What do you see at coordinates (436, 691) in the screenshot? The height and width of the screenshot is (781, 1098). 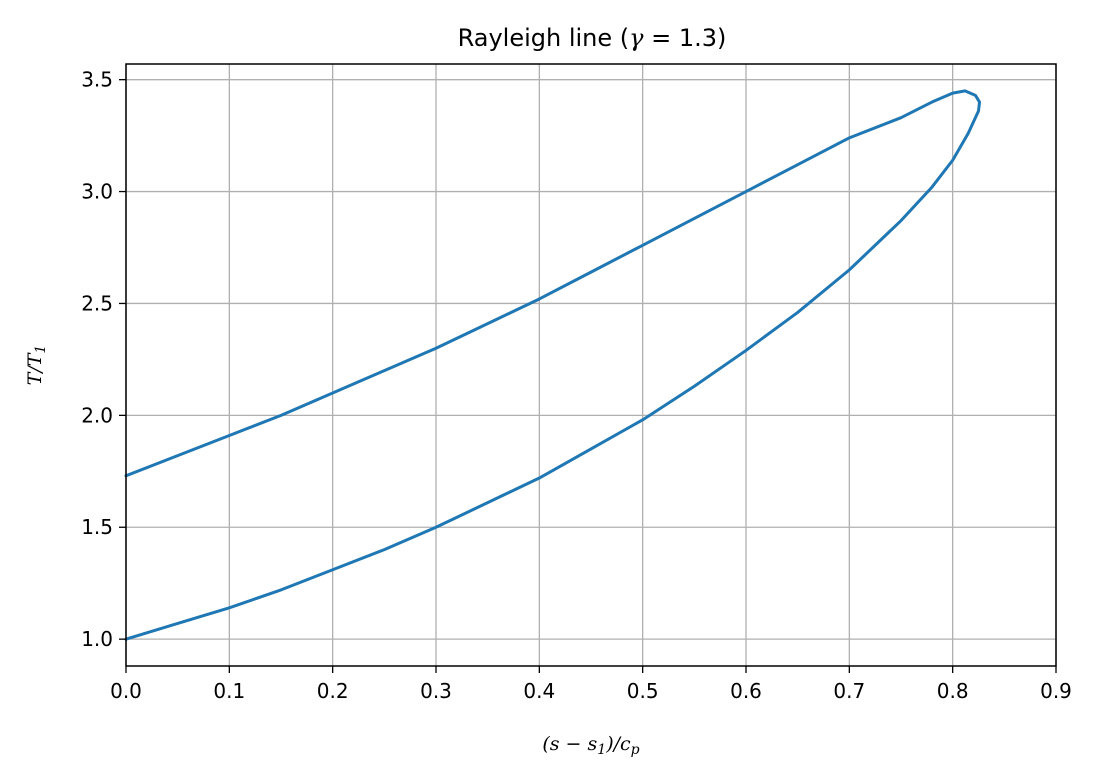 I see `x-tick-label: 0.3` at bounding box center [436, 691].